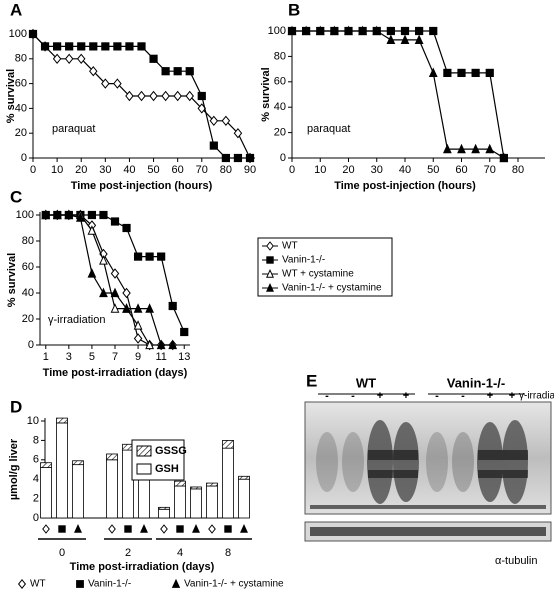 The width and height of the screenshot is (554, 591). I want to click on x-tick-label: 0, so click(62, 553).